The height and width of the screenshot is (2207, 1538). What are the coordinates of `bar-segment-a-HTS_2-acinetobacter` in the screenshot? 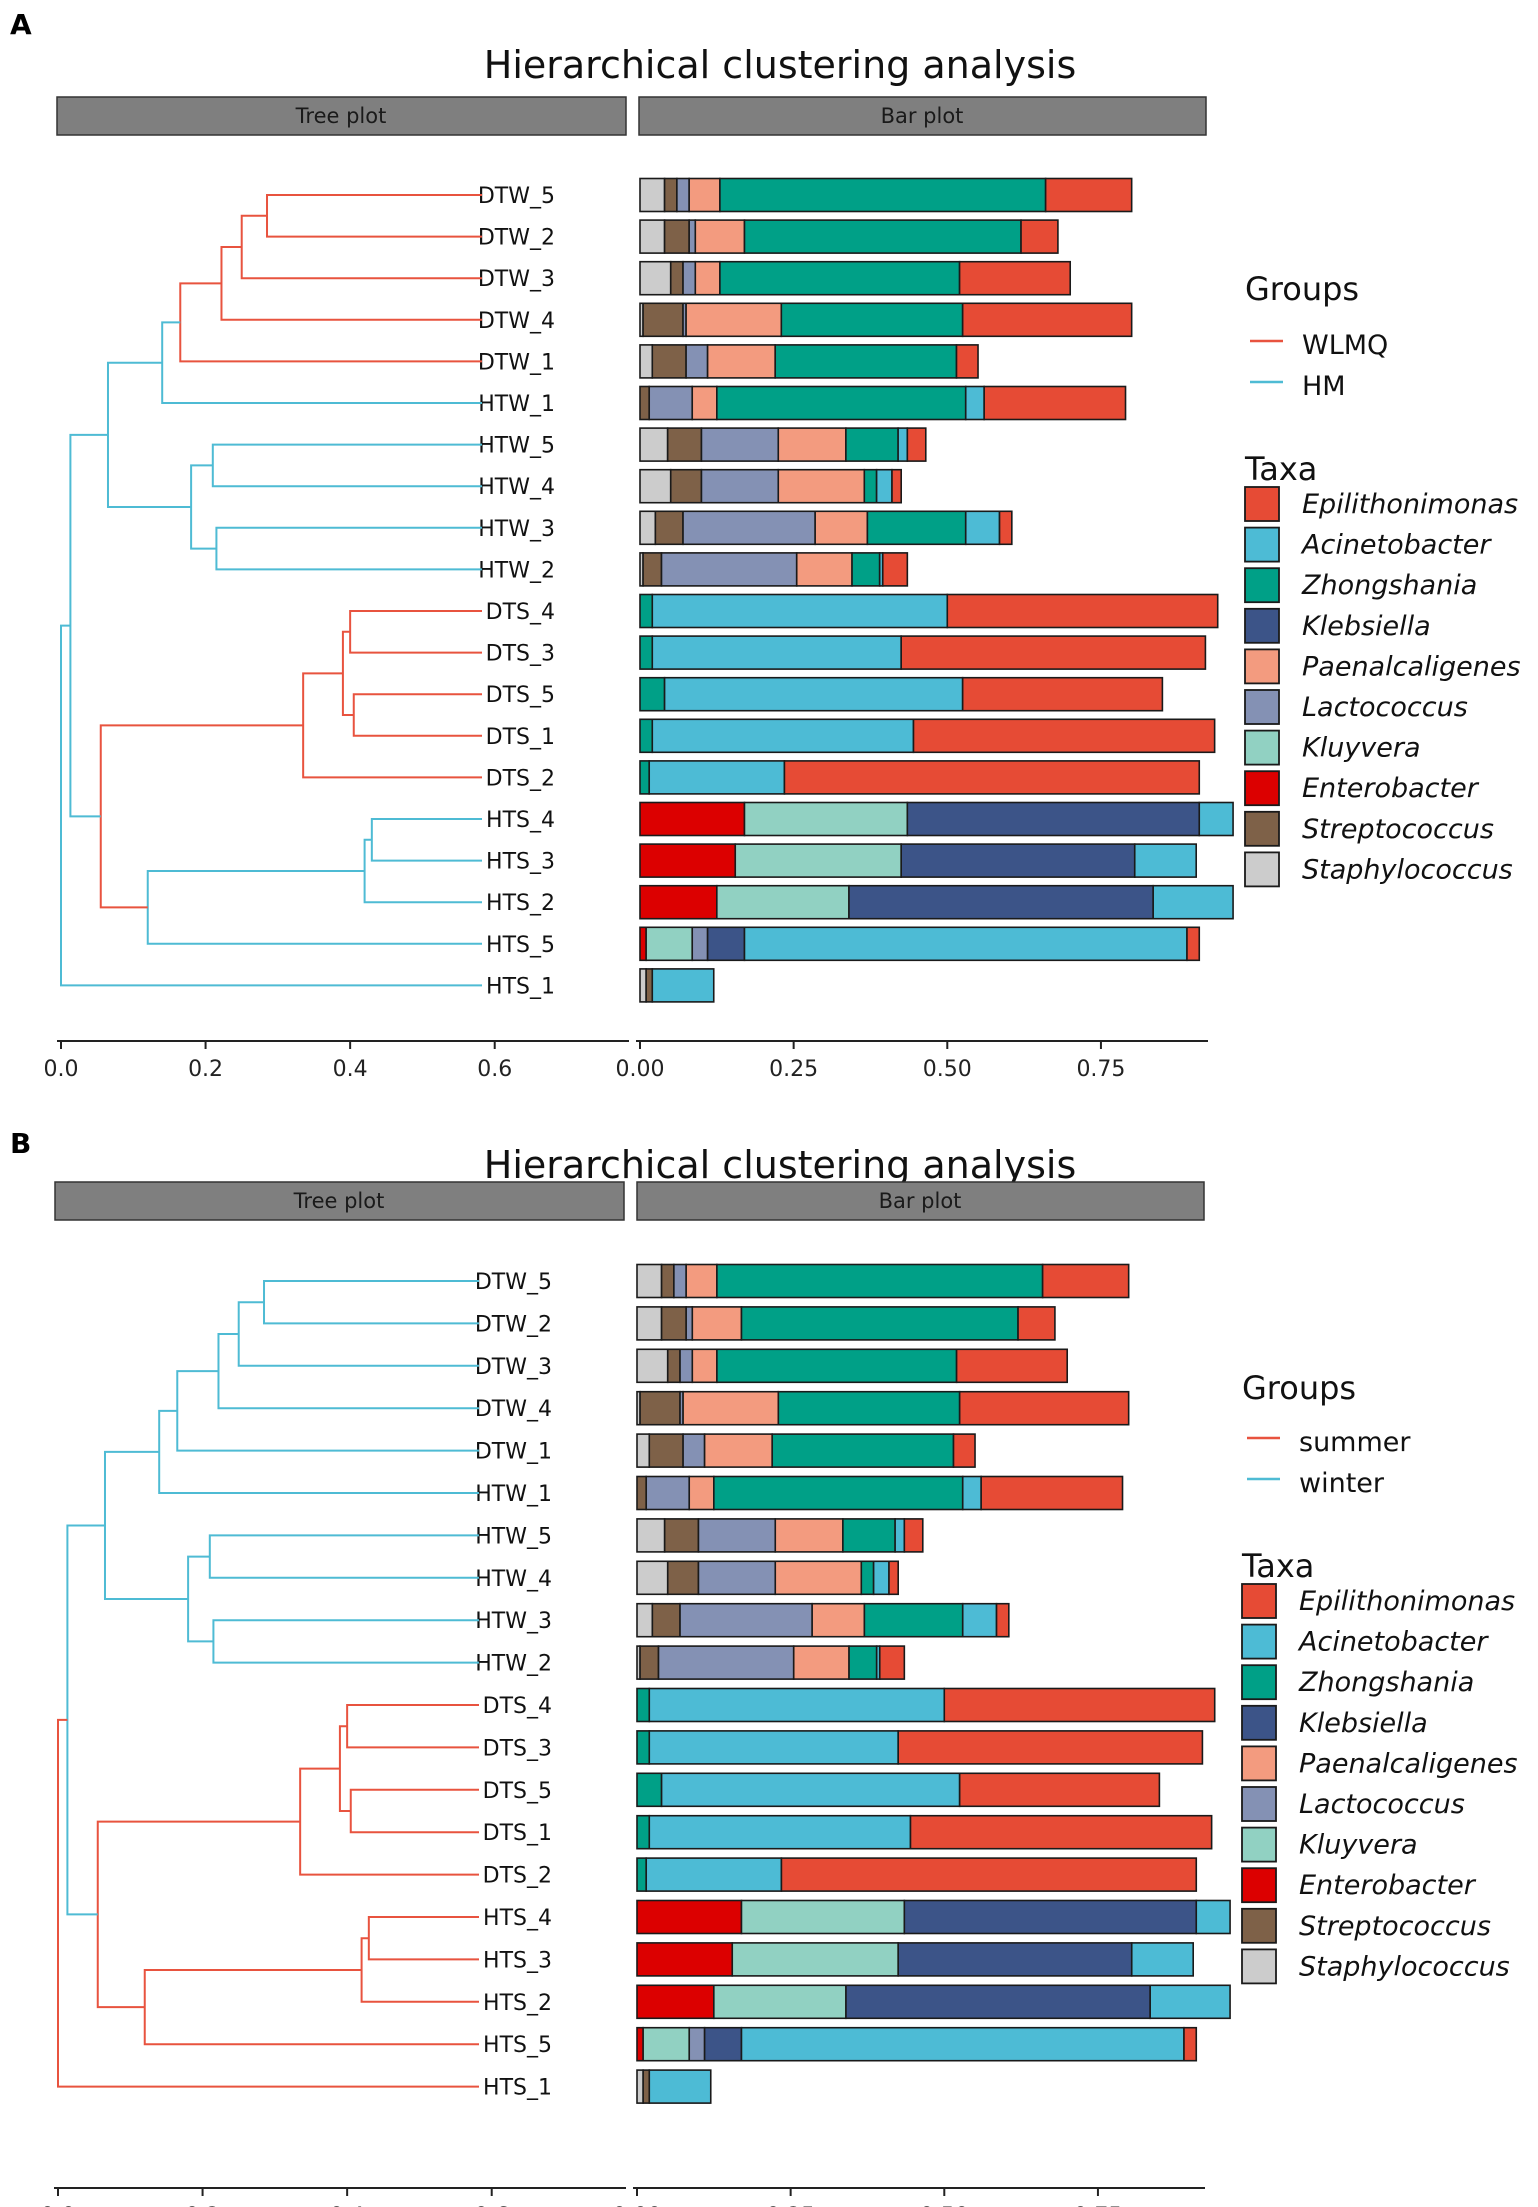 It's located at (1193, 902).